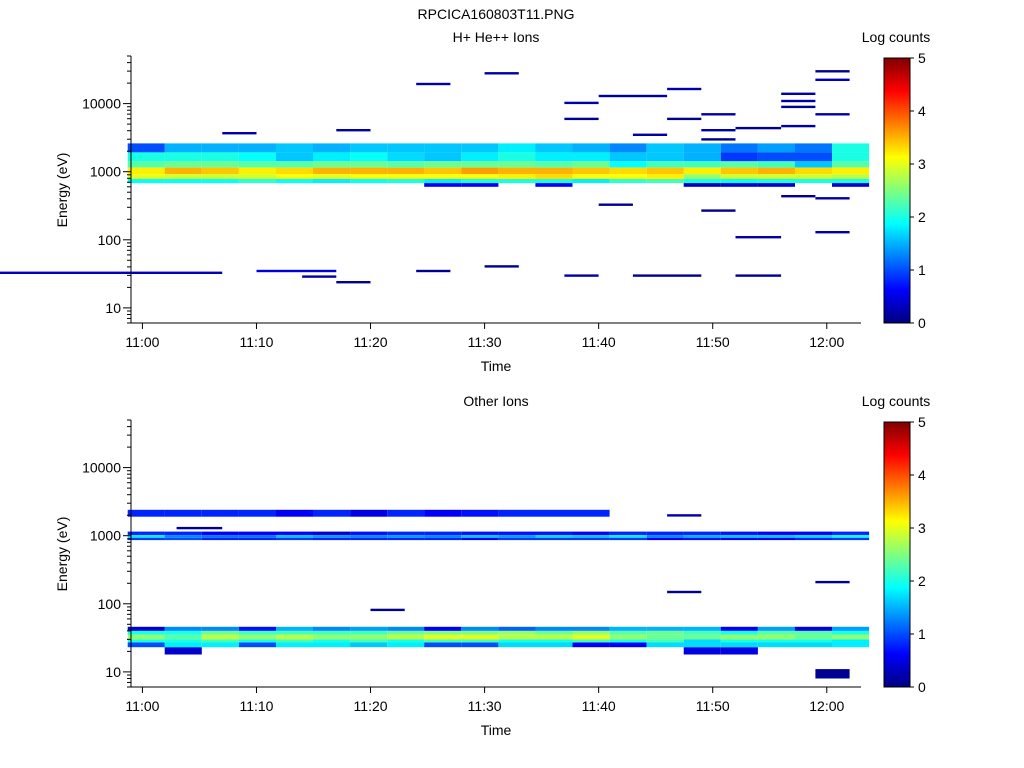 Image resolution: width=1024 pixels, height=768 pixels. I want to click on colorbar-tick-label: 3, so click(922, 164).